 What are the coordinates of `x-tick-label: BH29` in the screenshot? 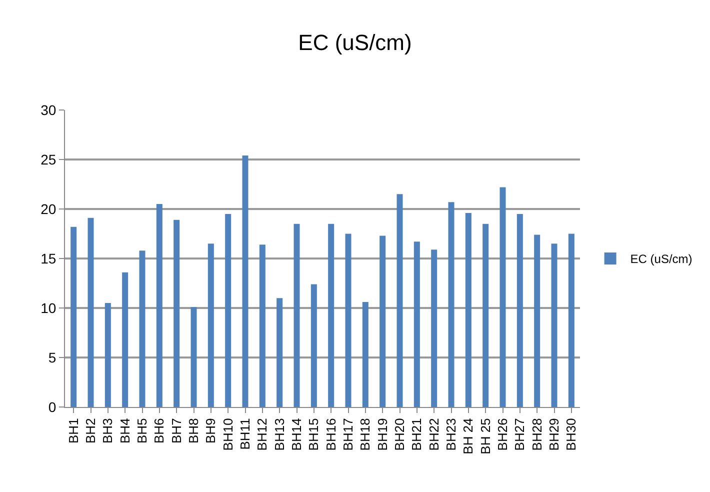 It's located at (554, 434).